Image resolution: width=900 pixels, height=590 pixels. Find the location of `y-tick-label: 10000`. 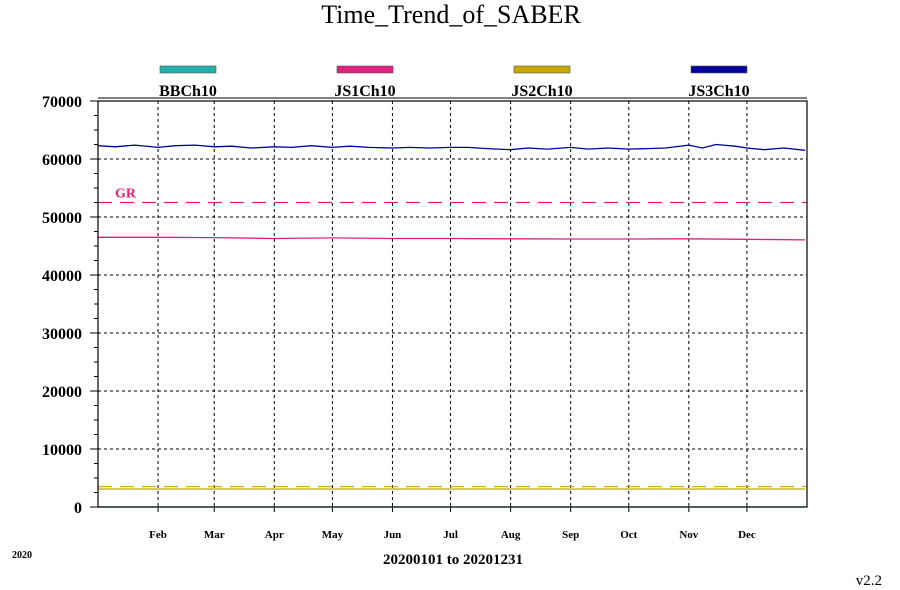

y-tick-label: 10000 is located at coordinates (62, 450).